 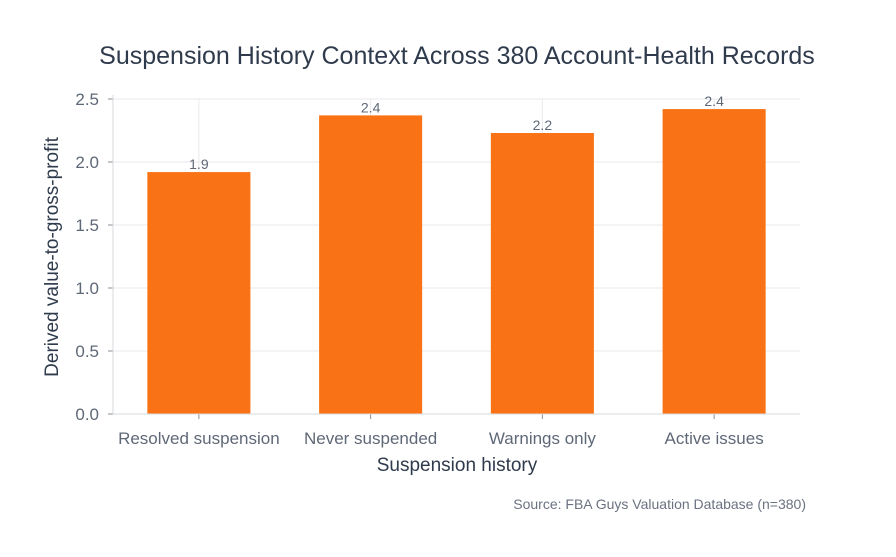 I want to click on y-tick-label: 0.0, so click(x=87, y=414).